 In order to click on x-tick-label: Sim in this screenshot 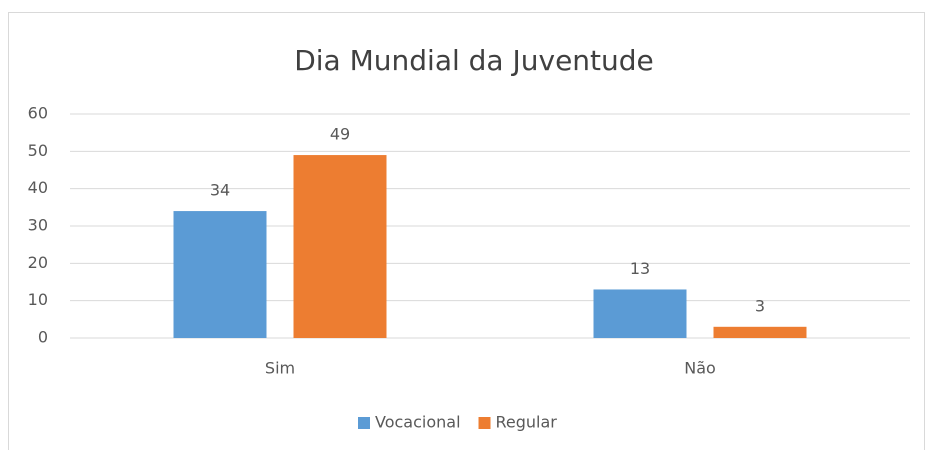, I will do `click(280, 368)`.